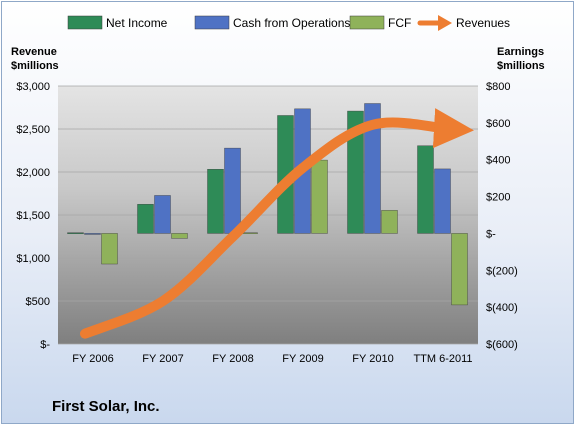 Image resolution: width=577 pixels, height=427 pixels. Describe the element at coordinates (498, 87) in the screenshot. I see `right-tick-label: $800` at that location.